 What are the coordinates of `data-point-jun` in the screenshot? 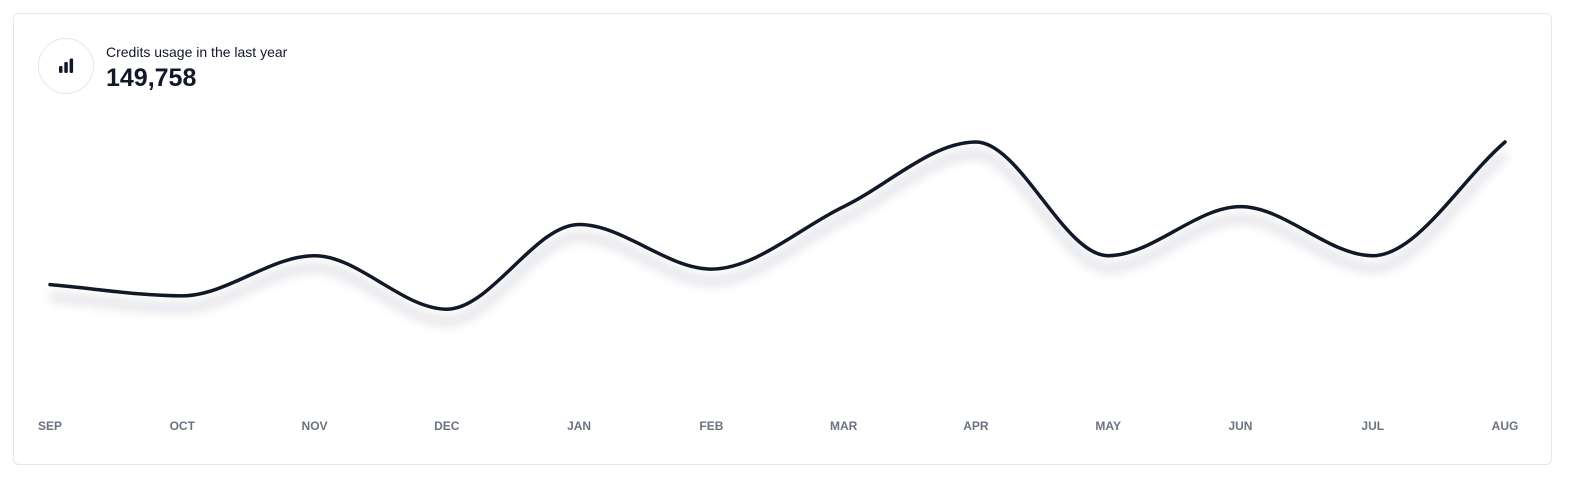 It's located at (1240, 207).